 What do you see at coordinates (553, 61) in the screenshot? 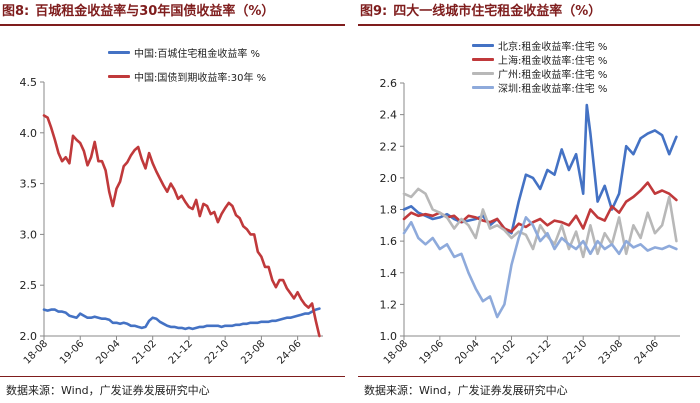
I see `legend-label-shanghai: 上海:租金收益率:住宅 %` at bounding box center [553, 61].